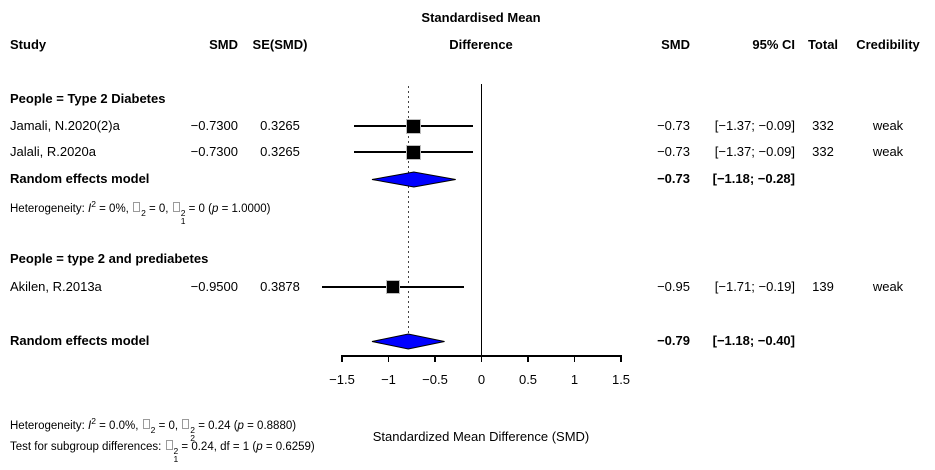 Image resolution: width=935 pixels, height=470 pixels. I want to click on x-axis-tick-label: 0.5, so click(528, 379).